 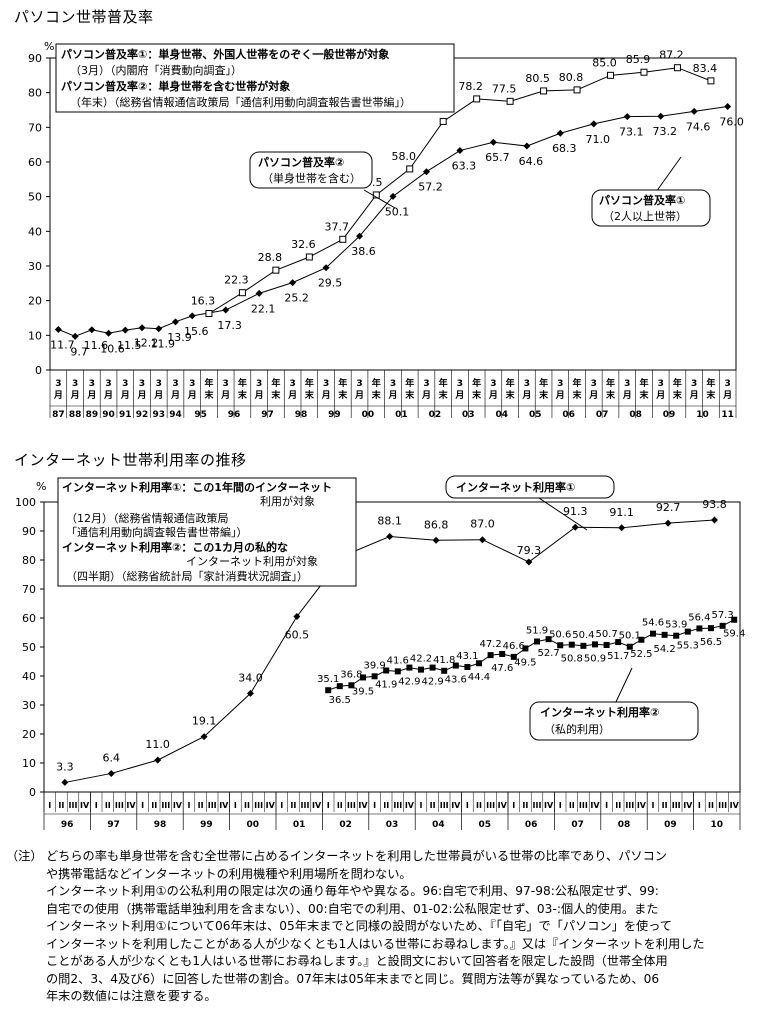 I want to click on footnote-line: 年末の数値には注意を要する。, so click(x=131, y=996).